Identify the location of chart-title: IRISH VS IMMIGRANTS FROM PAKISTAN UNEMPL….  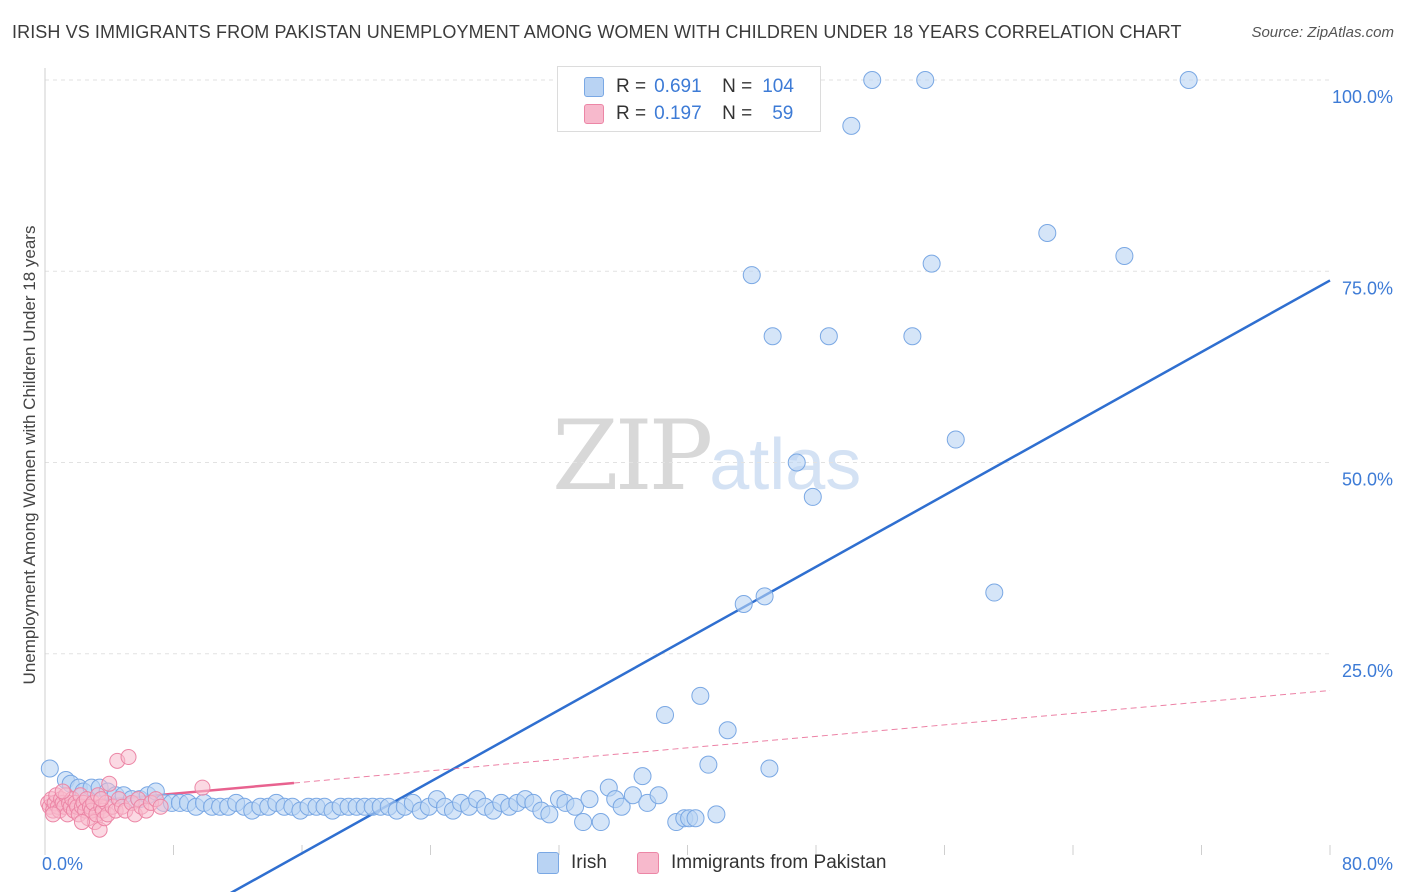
(597, 32).